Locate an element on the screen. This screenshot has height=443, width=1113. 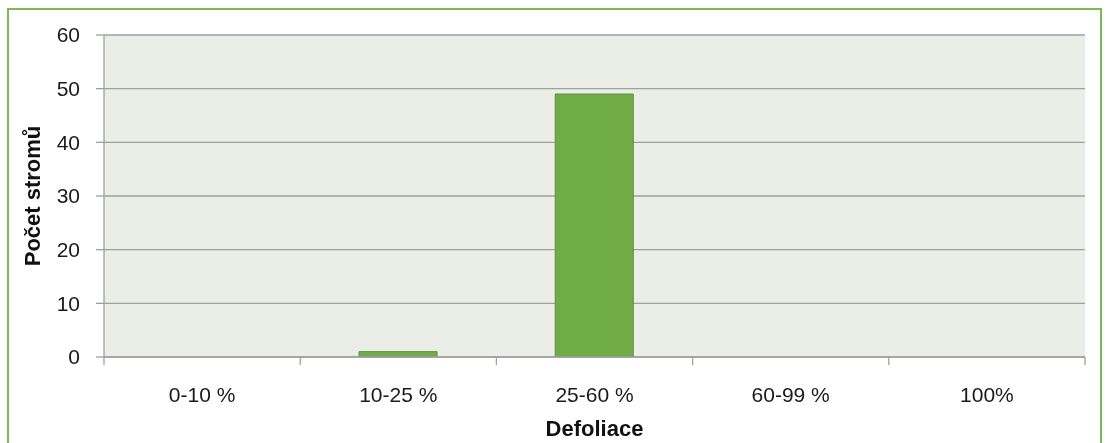
y-tick-label: 50 is located at coordinates (68, 89).